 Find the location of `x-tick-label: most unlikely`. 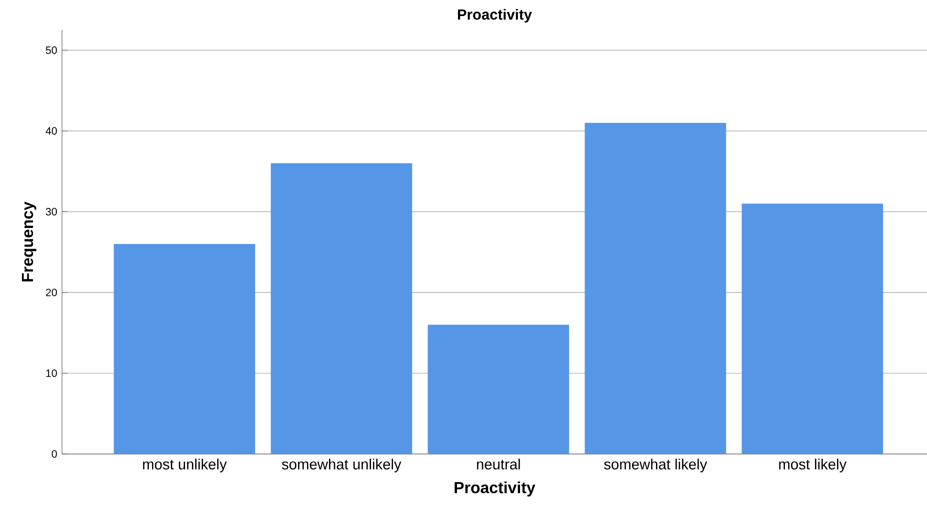

x-tick-label: most unlikely is located at coordinates (185, 465).